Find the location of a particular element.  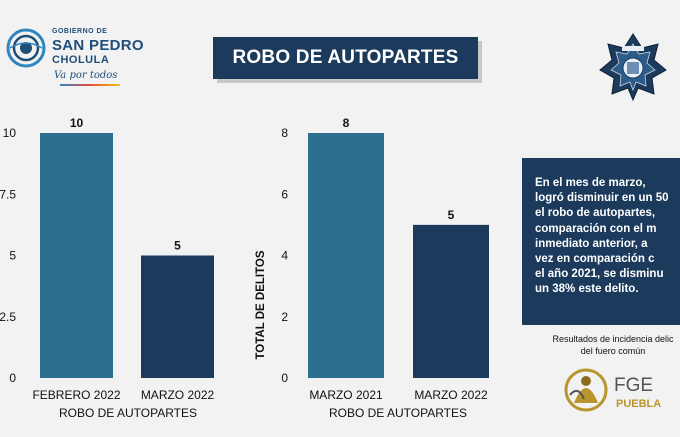

fge-logo-subtext: PUEBLA is located at coordinates (638, 404).